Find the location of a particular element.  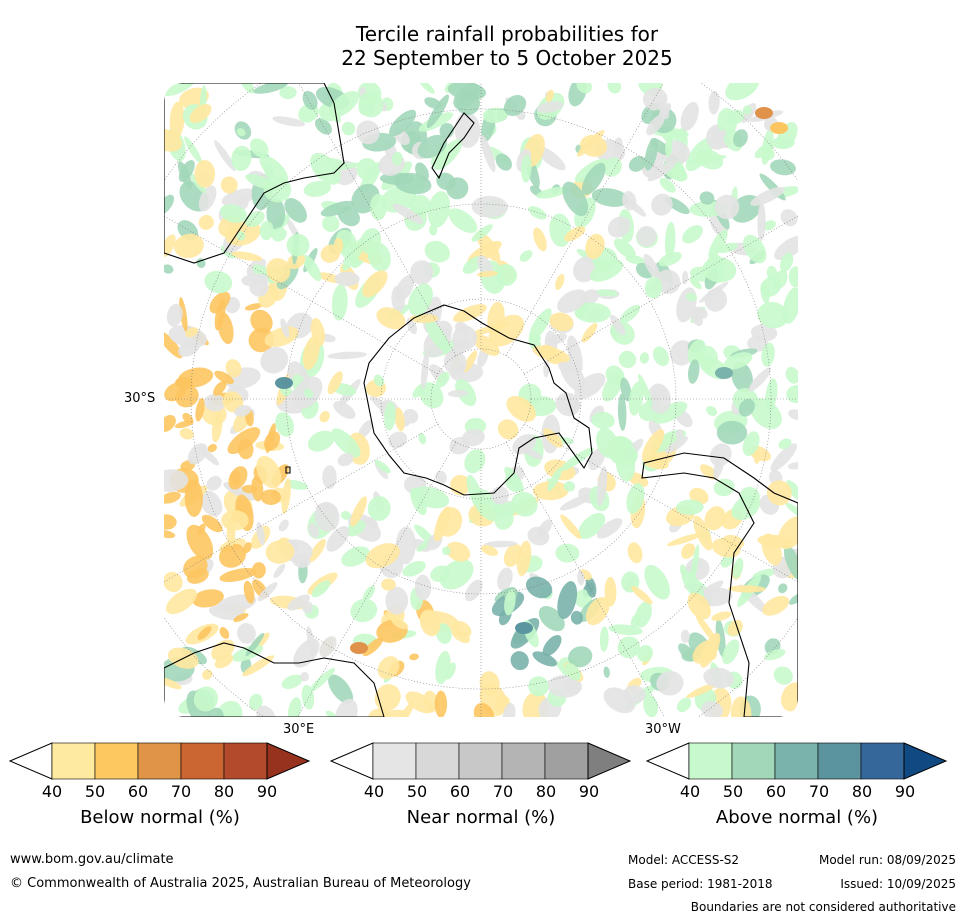

base-period-text: Base period: 1981-2018 is located at coordinates (700, 884).